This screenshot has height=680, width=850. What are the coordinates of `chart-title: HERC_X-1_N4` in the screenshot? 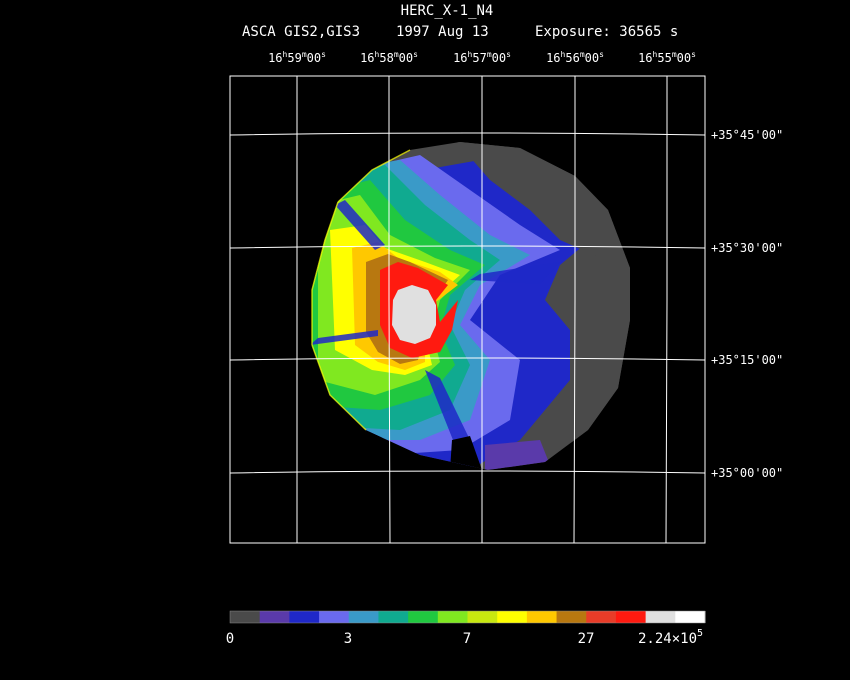 It's located at (447, 11).